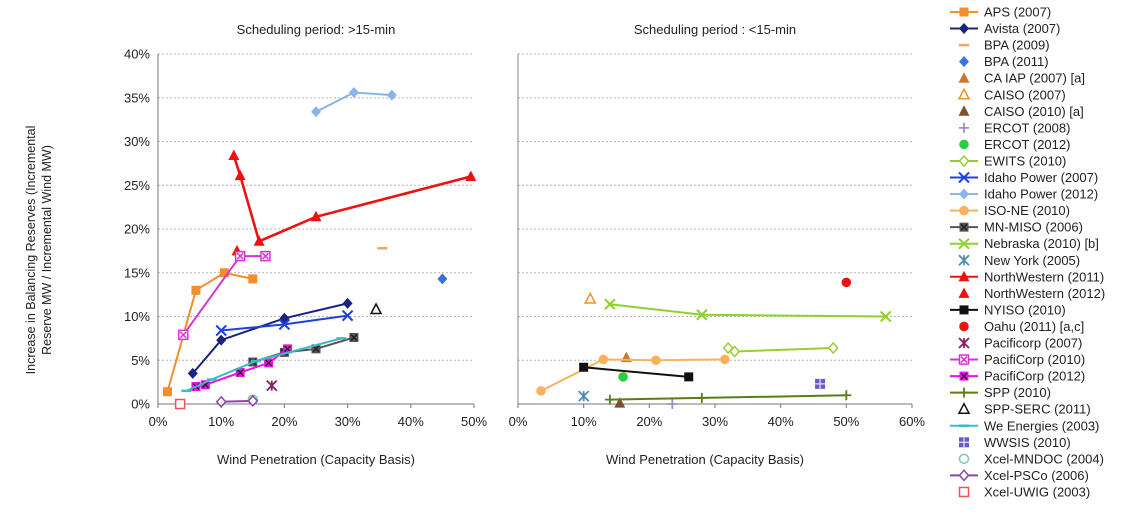 This screenshot has width=1146, height=516. I want to click on legend-item-idaho-power-2007: Idaho Power (2007), so click(1024, 177).